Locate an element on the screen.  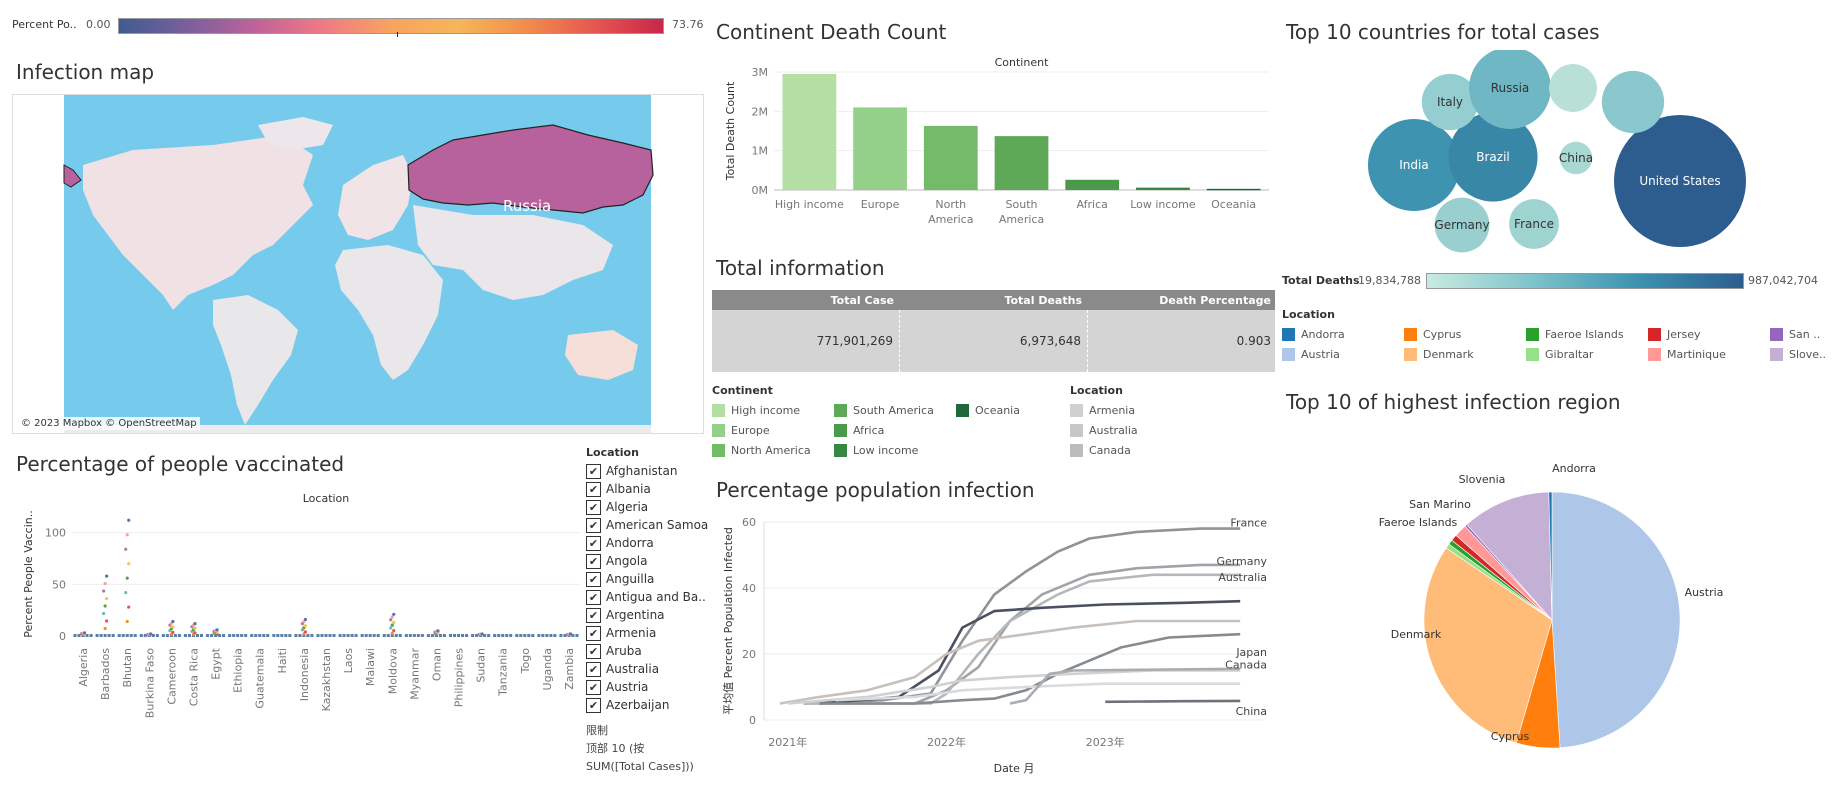
continent-legend-item: Oceania is located at coordinates (1004, 410).